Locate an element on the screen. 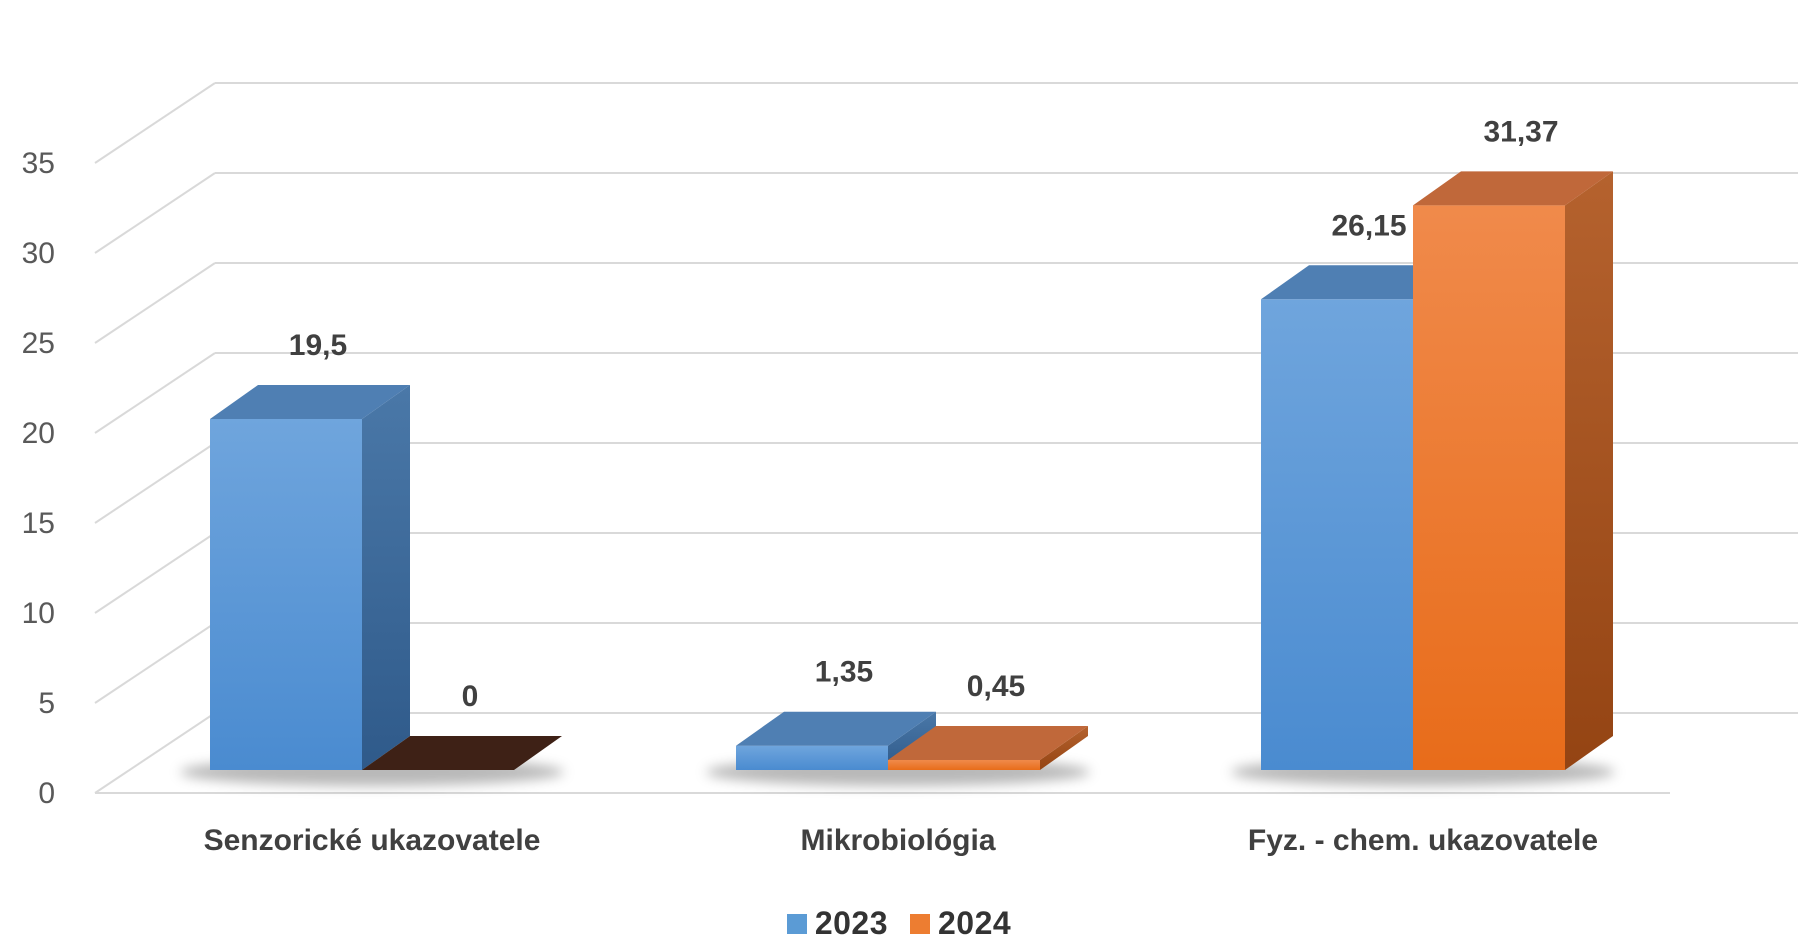 The height and width of the screenshot is (943, 1798). legend-swatch-2024 is located at coordinates (920, 923).